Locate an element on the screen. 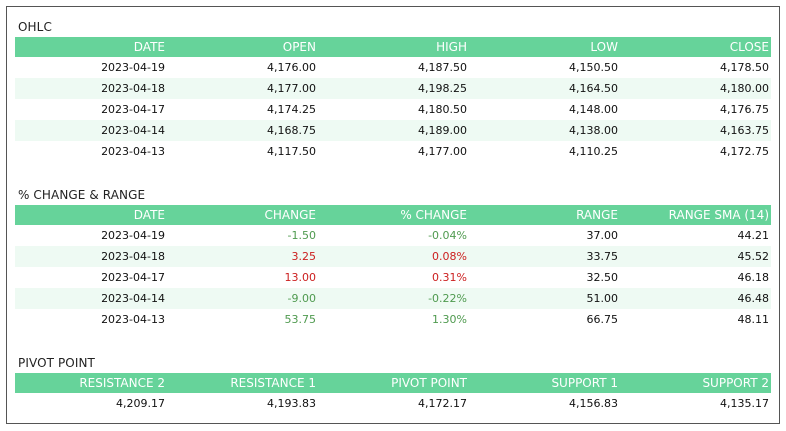 The image size is (786, 431). cell-close: 4,172.75 is located at coordinates (744, 151).